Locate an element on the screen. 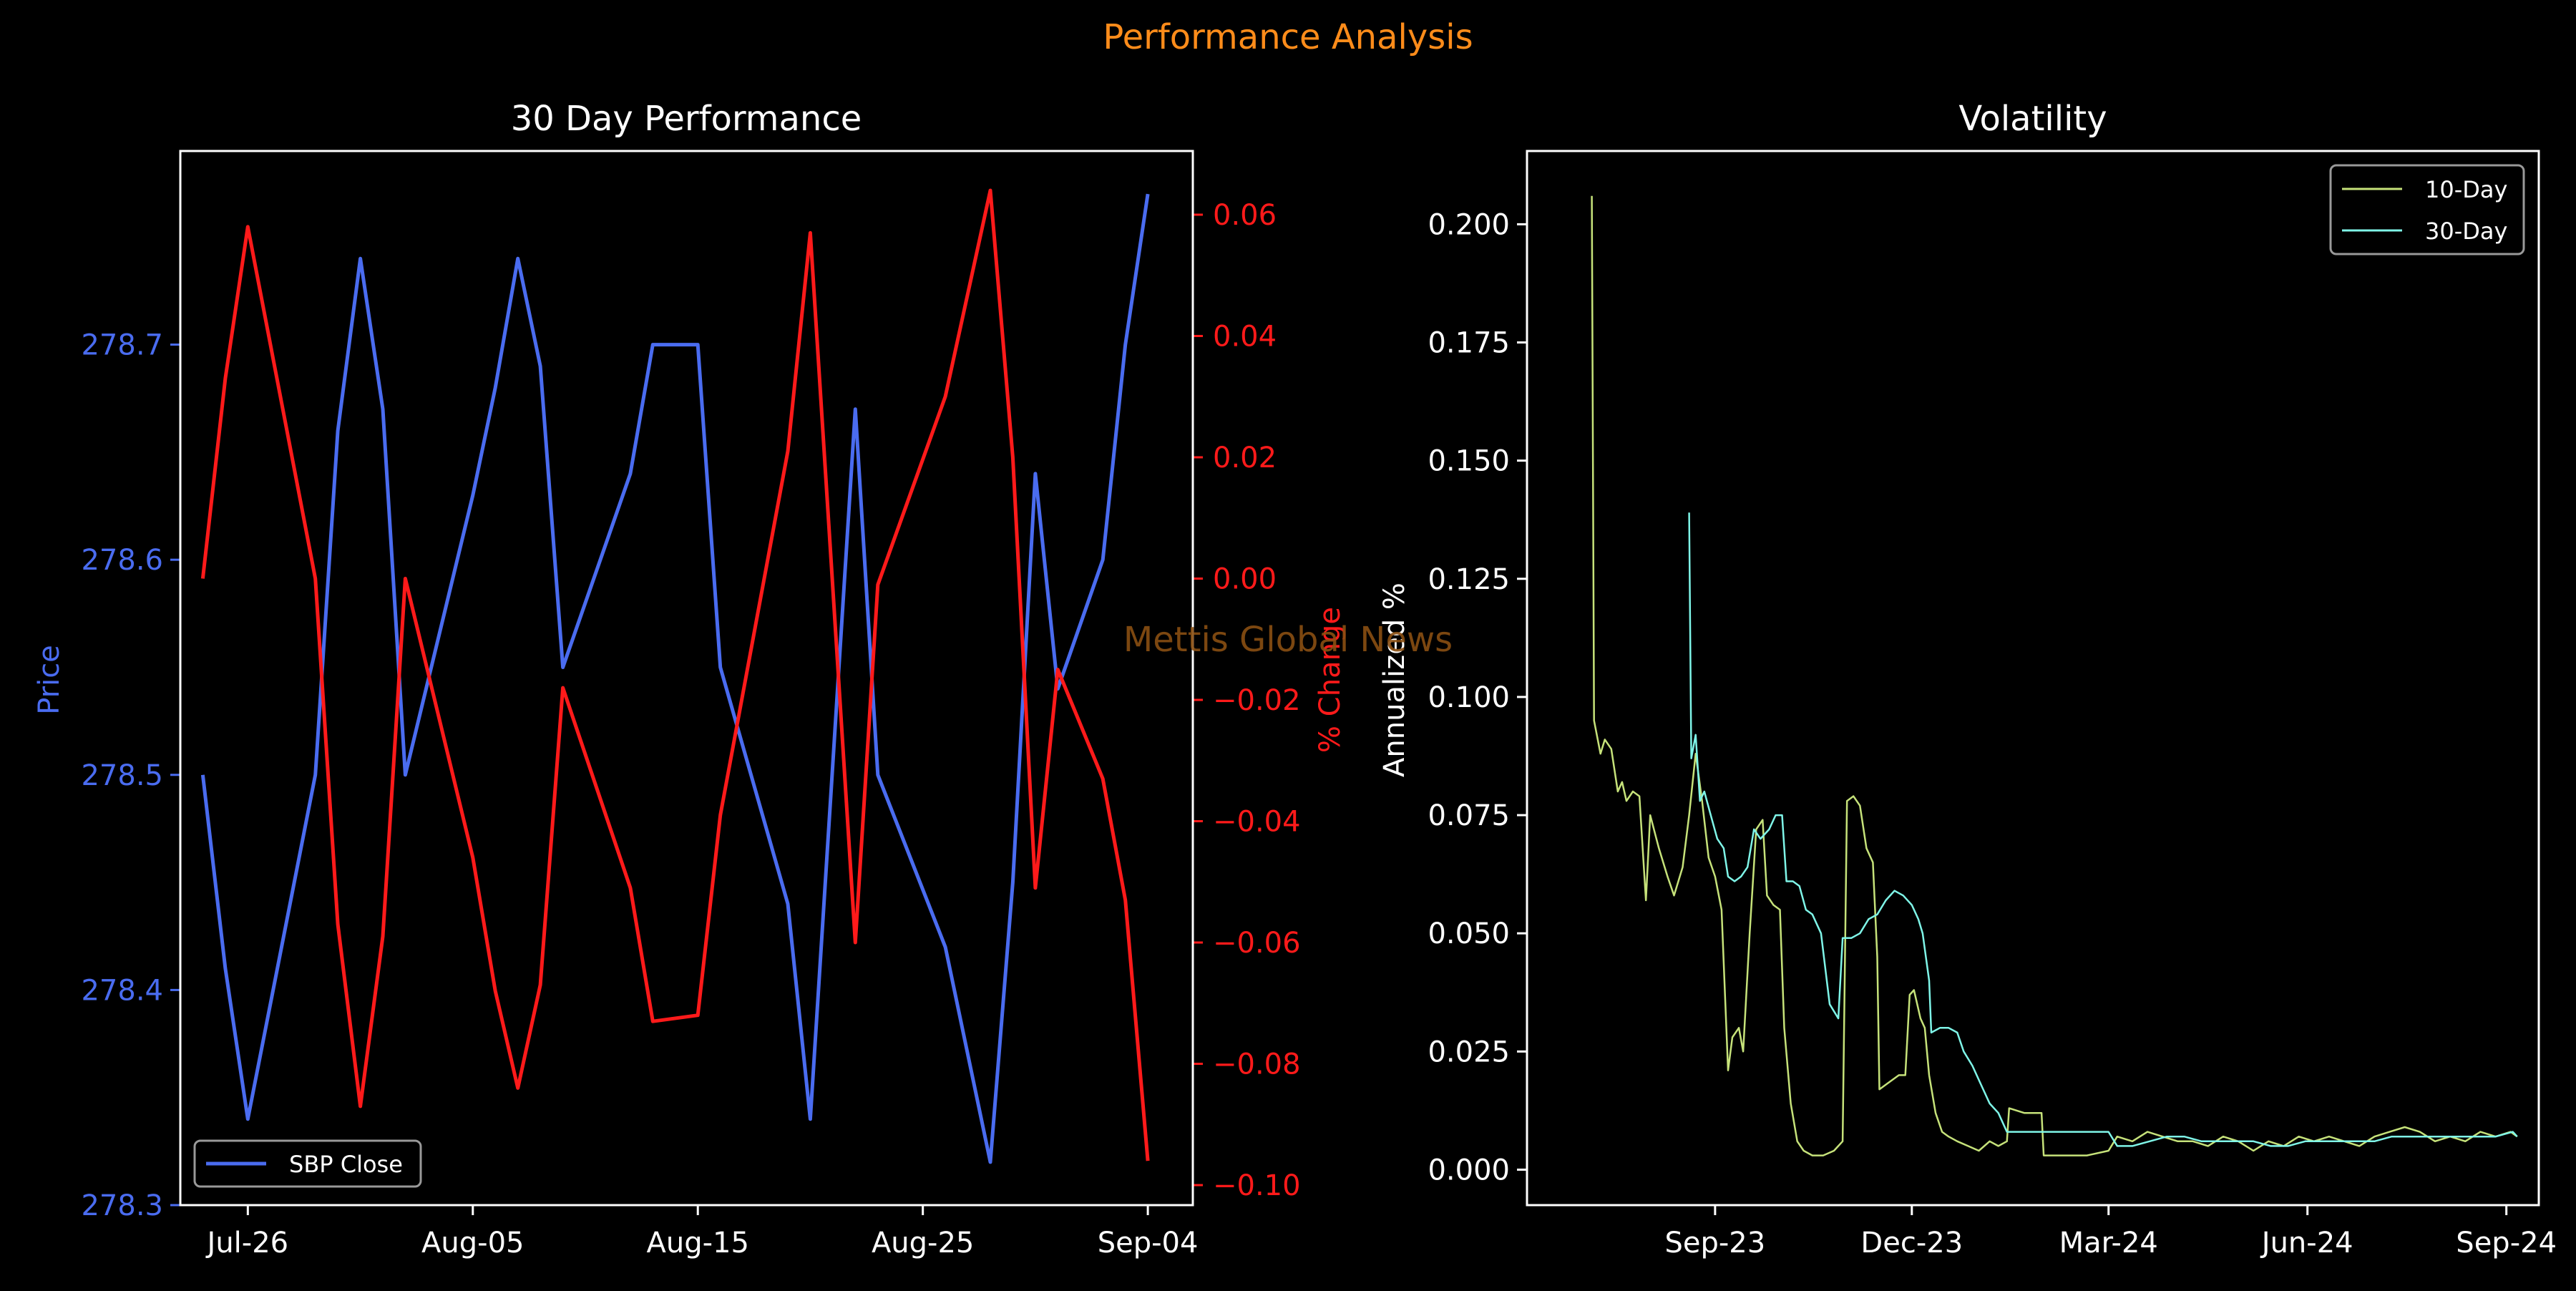 This screenshot has height=1291, width=2576. volatility-y-tick-label: 0.050 is located at coordinates (1469, 933).